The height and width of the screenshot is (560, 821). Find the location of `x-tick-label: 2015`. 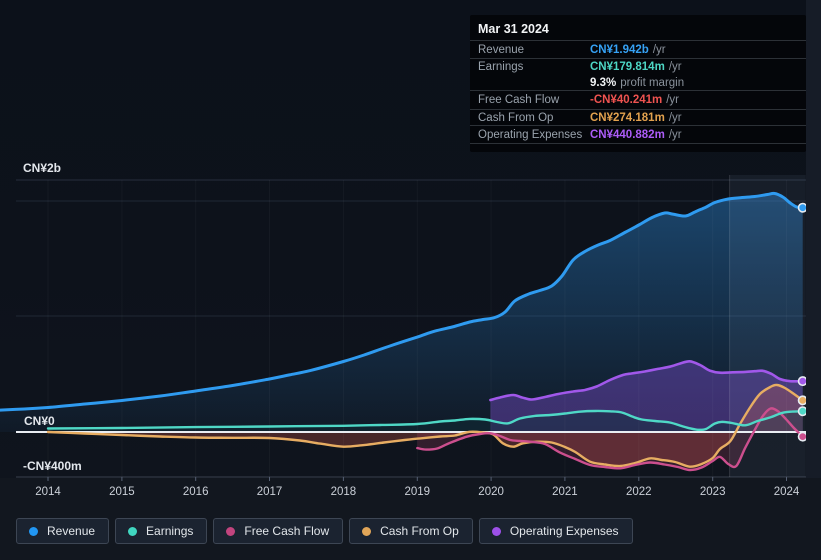

x-tick-label: 2015 is located at coordinates (122, 492).